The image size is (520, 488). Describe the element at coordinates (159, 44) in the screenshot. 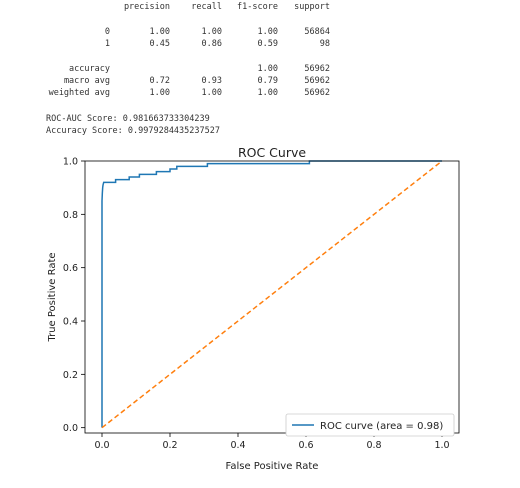

I see `cell-precision: 0.45` at that location.